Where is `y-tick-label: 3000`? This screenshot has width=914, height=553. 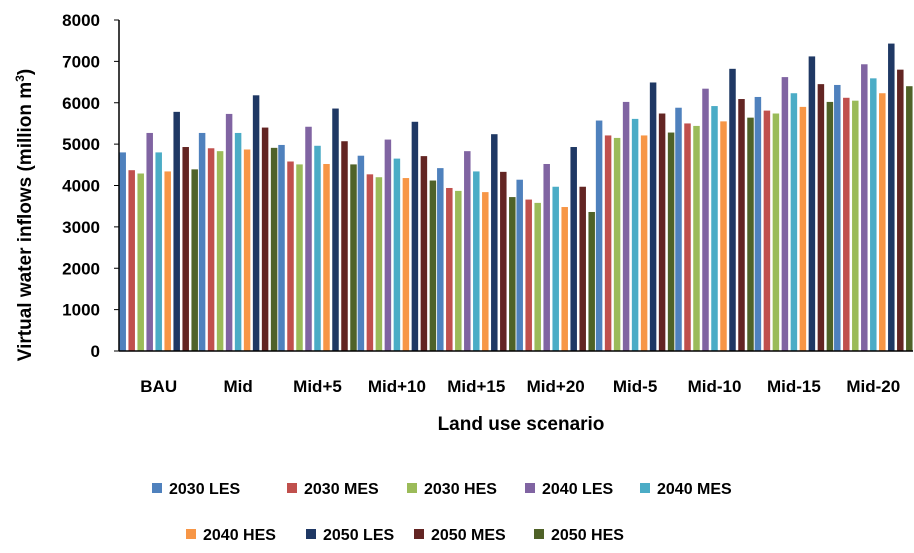 y-tick-label: 3000 is located at coordinates (81, 227).